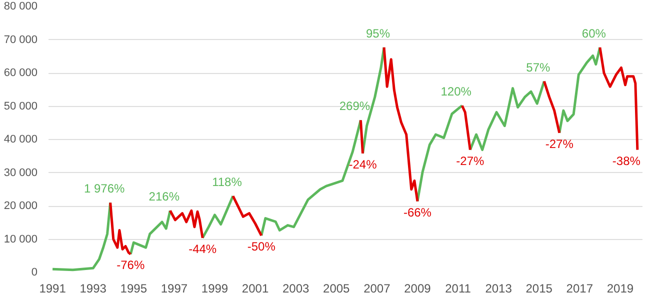 The width and height of the screenshot is (668, 295). Describe the element at coordinates (626, 161) in the screenshot. I see `annotation: -38%` at that location.